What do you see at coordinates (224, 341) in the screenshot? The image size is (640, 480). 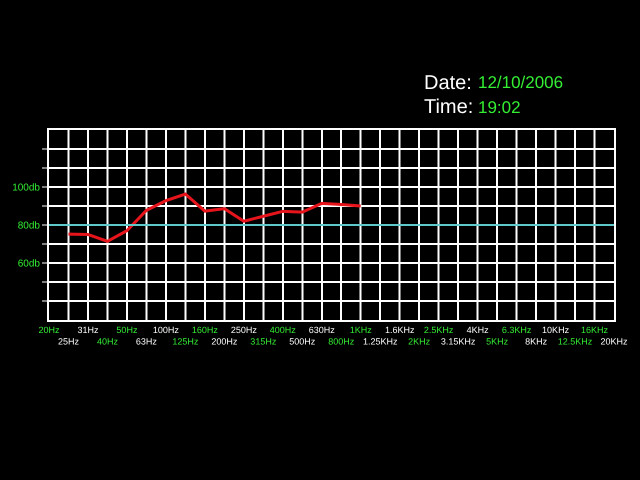 I see `x-tick-label: 200Hz` at bounding box center [224, 341].